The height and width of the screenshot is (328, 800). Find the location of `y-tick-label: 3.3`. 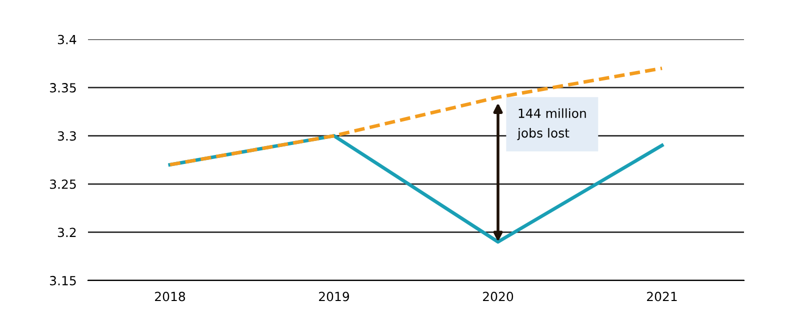

y-tick-label: 3.3 is located at coordinates (67, 136).